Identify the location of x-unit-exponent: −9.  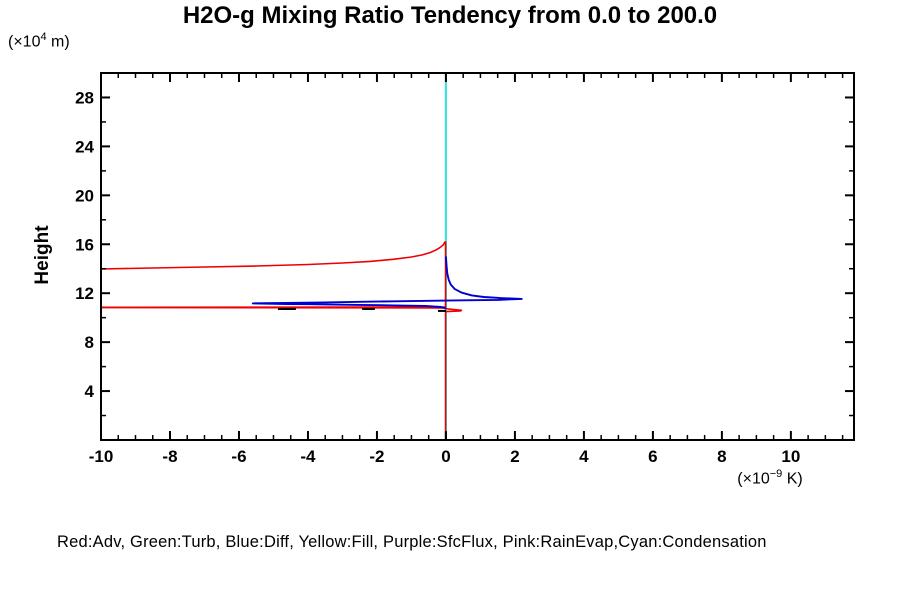
(776, 474).